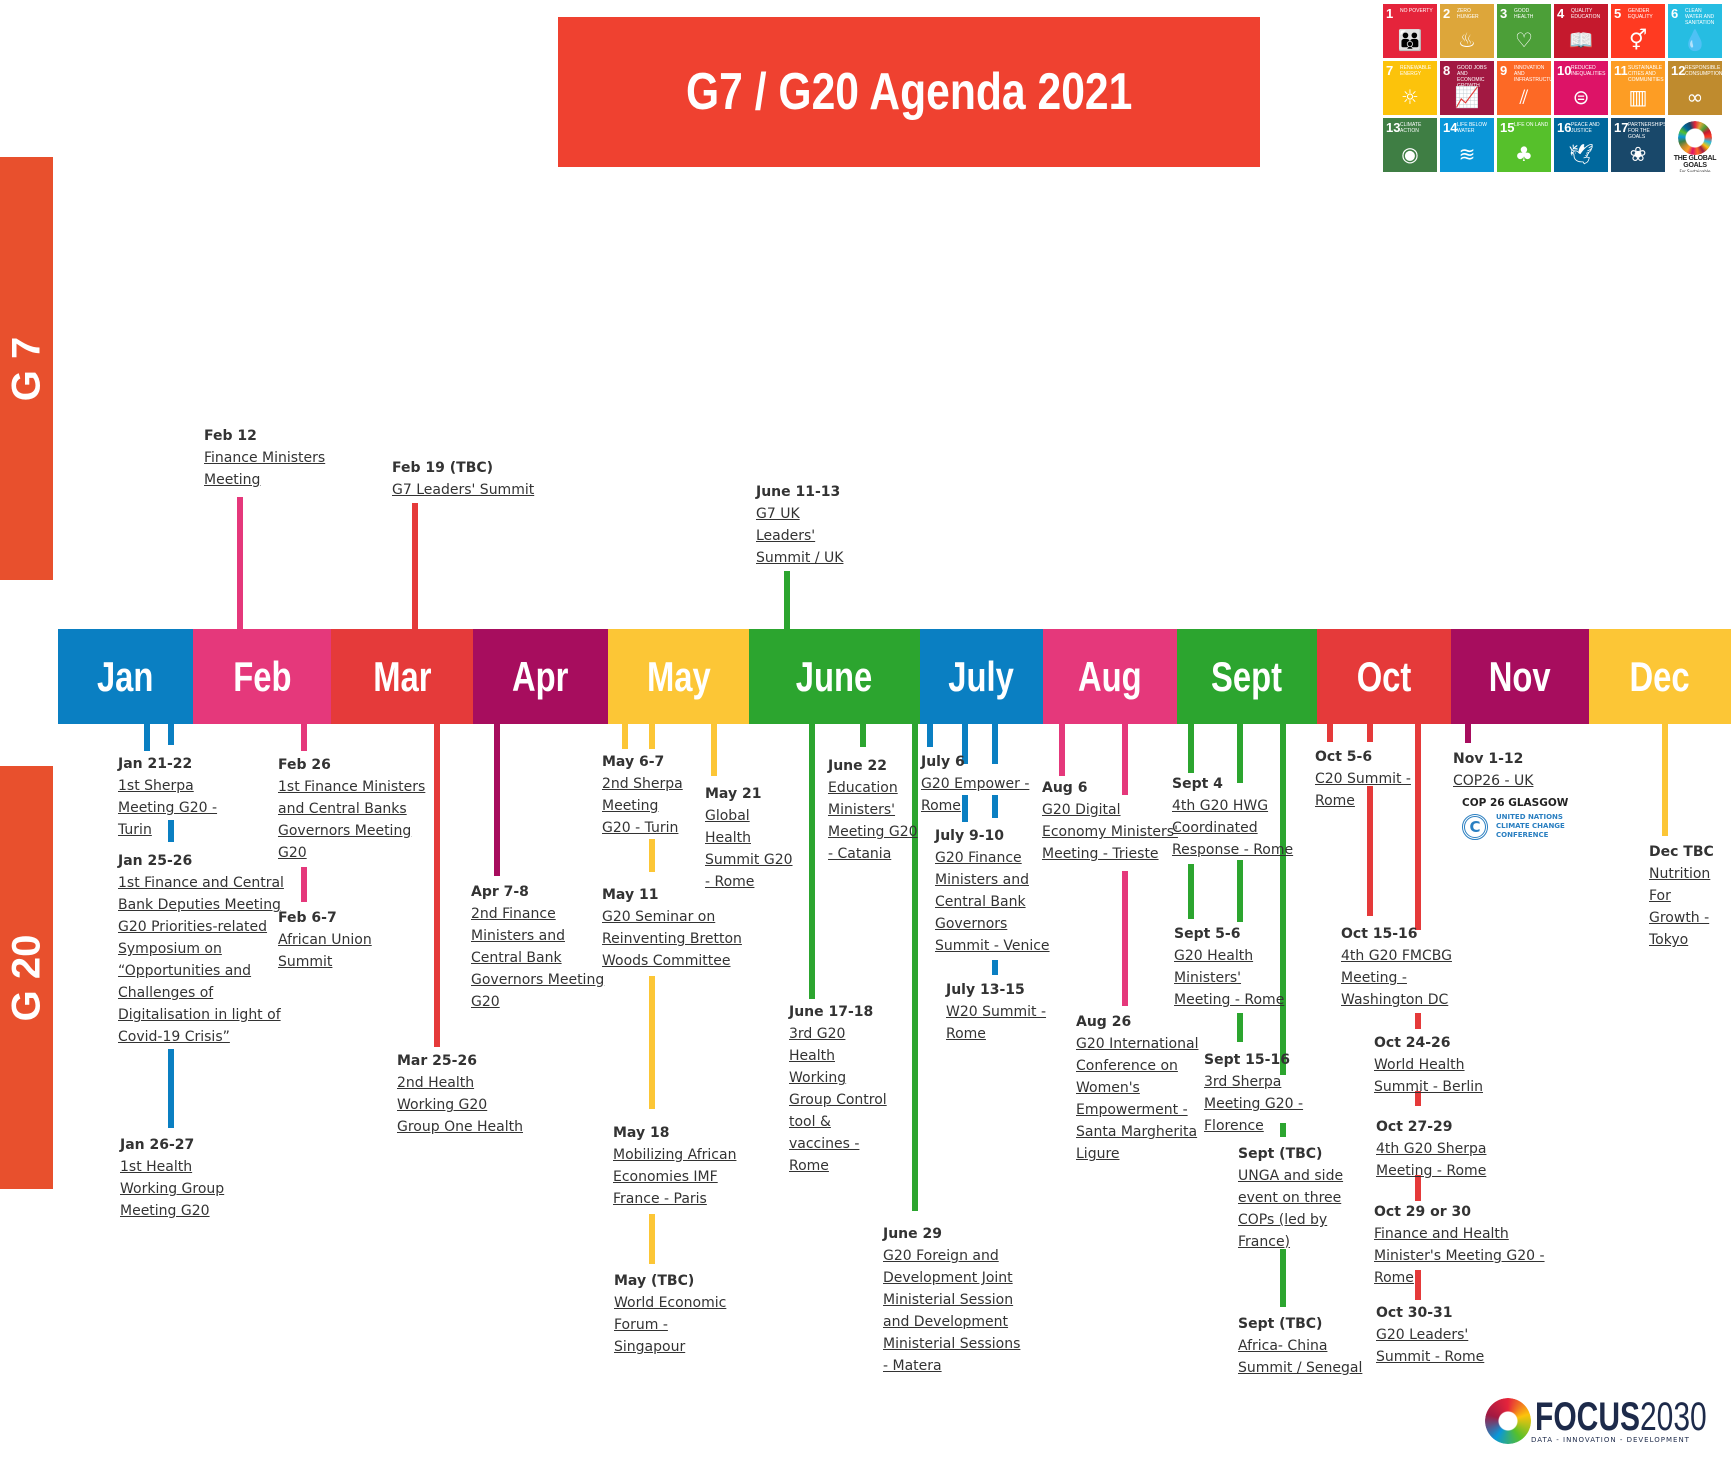 The width and height of the screenshot is (1731, 1473). Describe the element at coordinates (265, 458) in the screenshot. I see `event-title-link: Finance Ministers` at that location.